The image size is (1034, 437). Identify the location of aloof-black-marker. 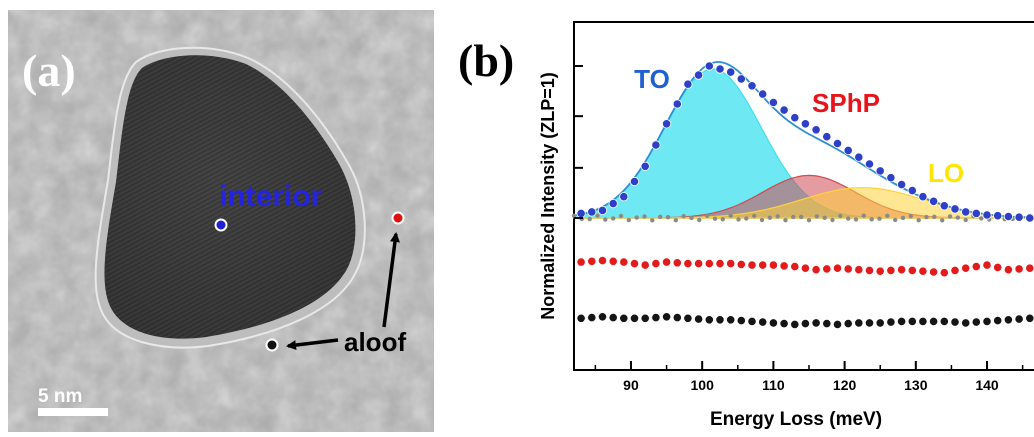
(272, 345).